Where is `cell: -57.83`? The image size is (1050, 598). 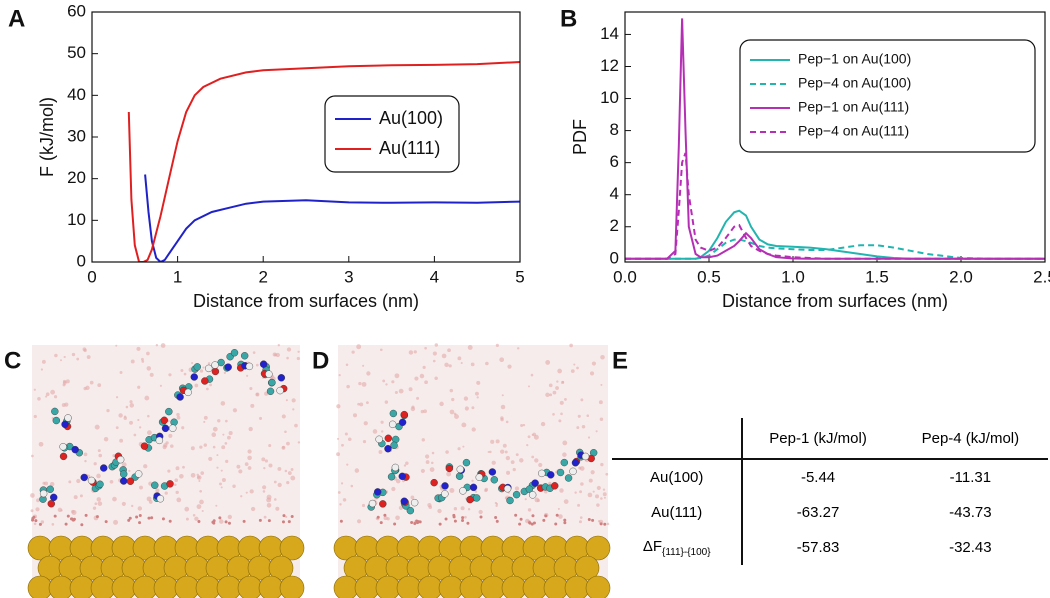 cell: -57.83 is located at coordinates (816, 547).